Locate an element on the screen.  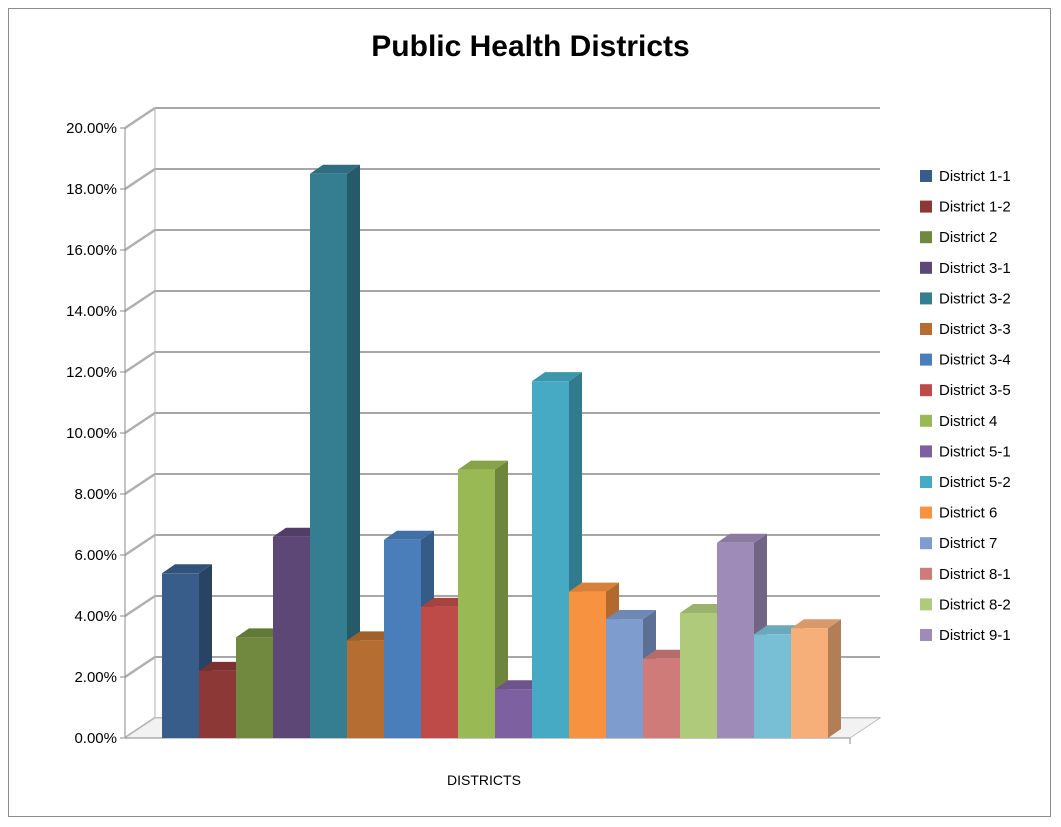
legend-label: District 7 is located at coordinates (968, 543).